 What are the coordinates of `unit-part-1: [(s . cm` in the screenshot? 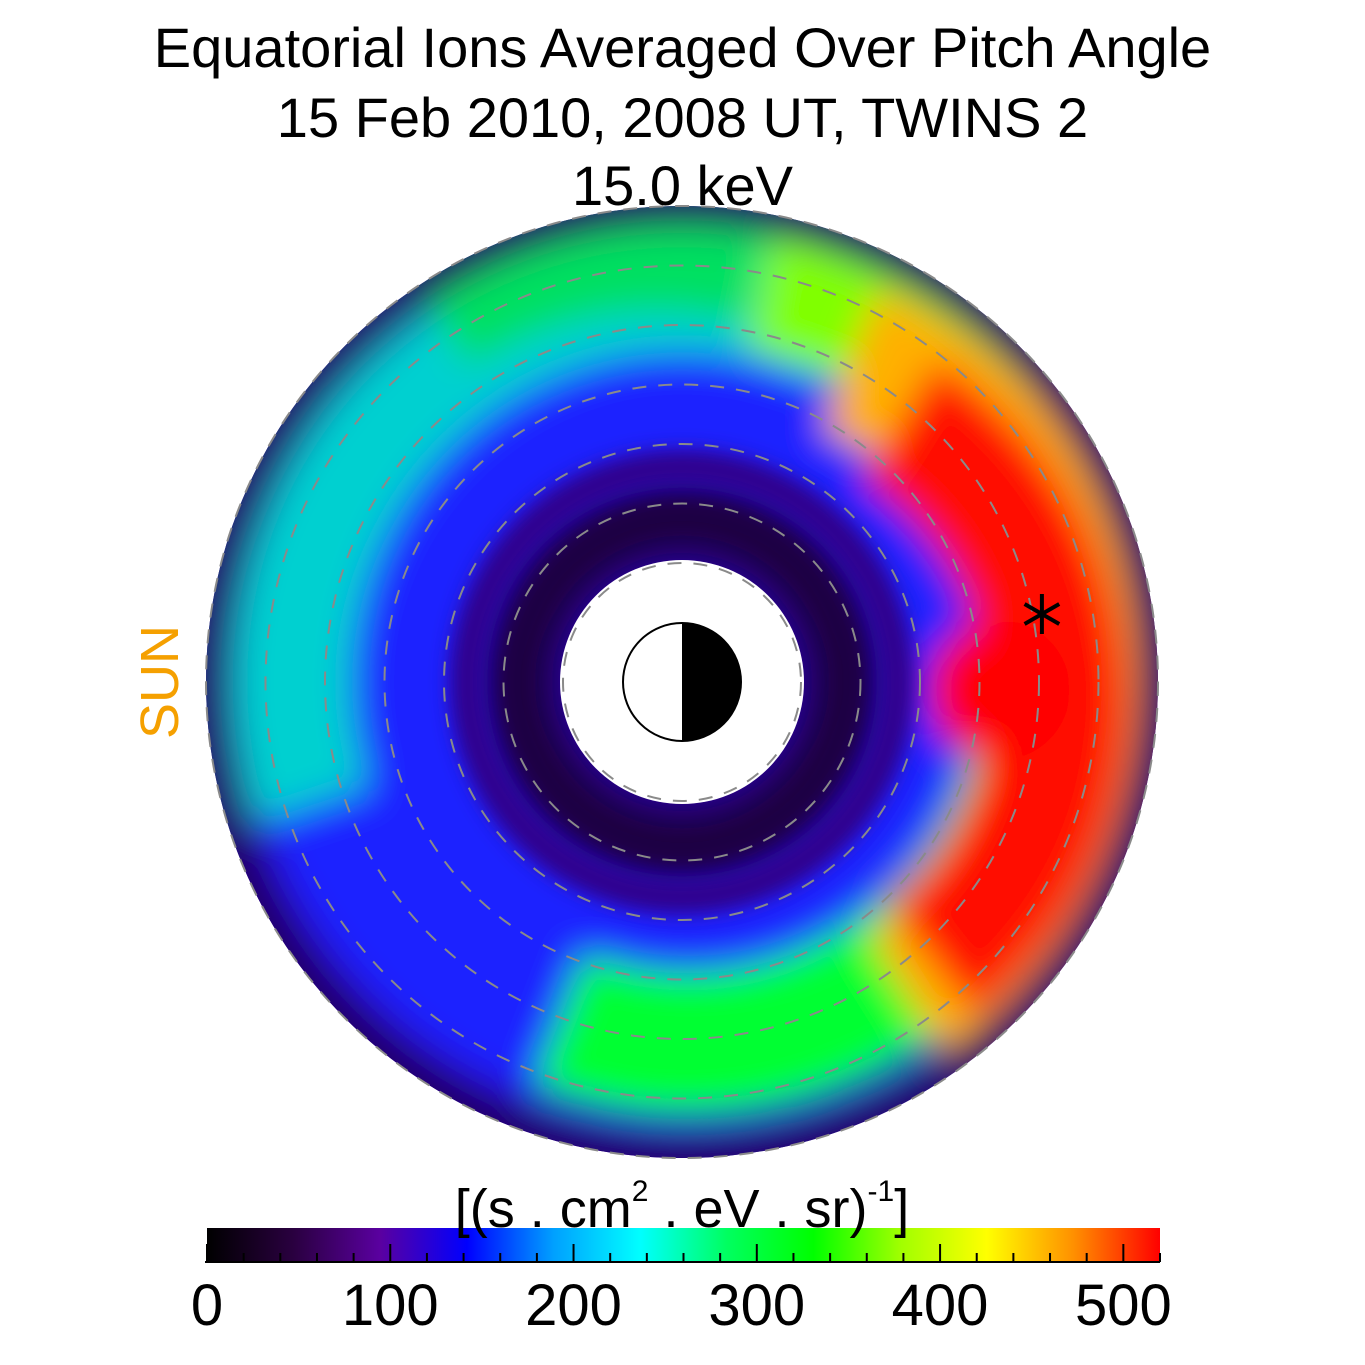 It's located at (543, 1209).